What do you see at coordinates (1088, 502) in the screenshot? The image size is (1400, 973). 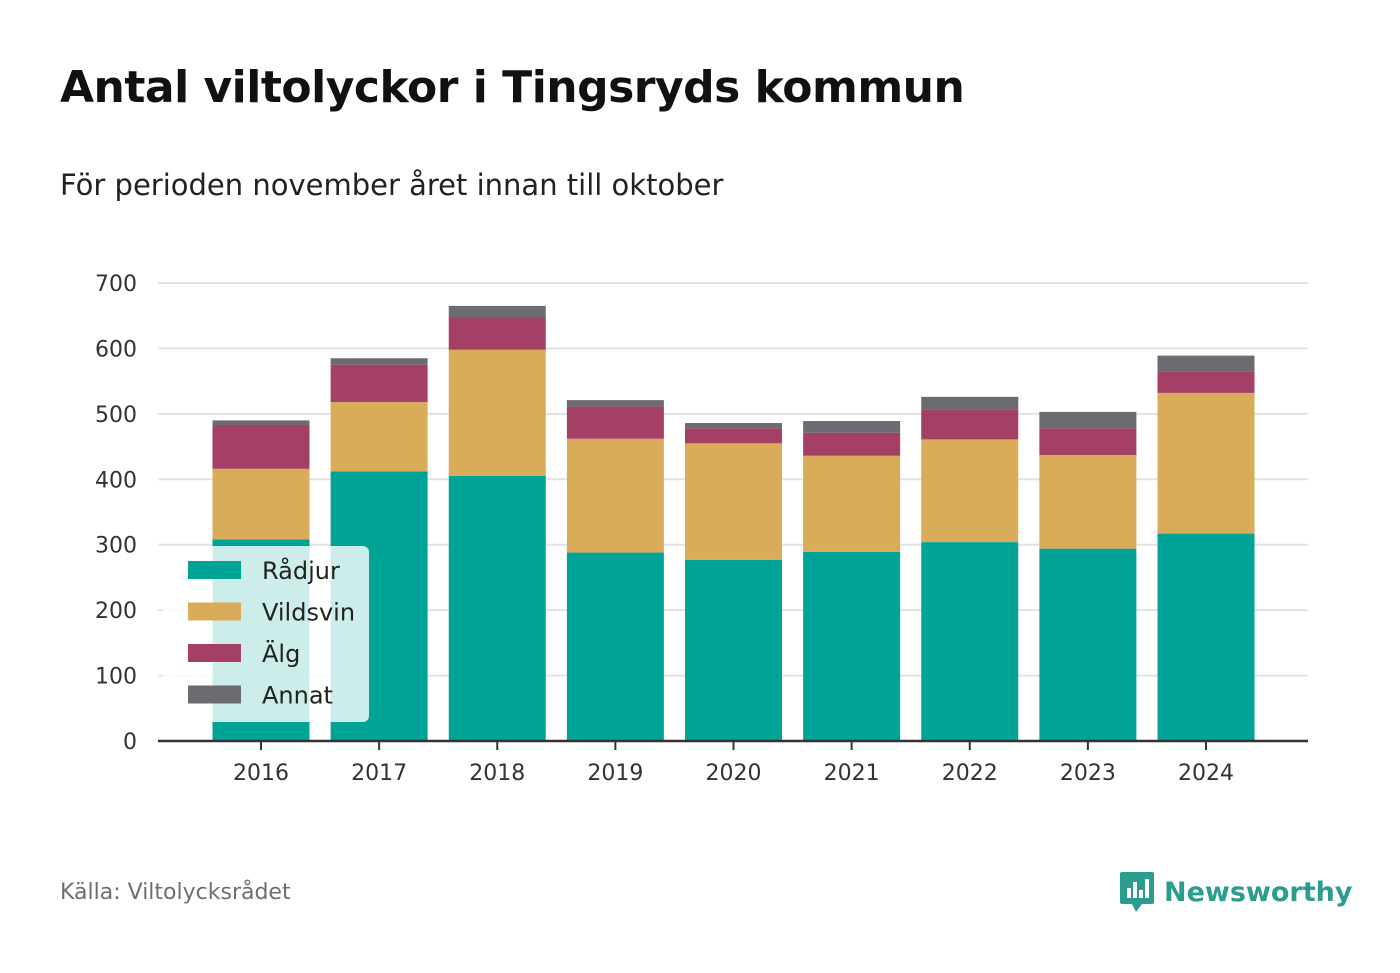 I see `bar-2023-vildsvin` at bounding box center [1088, 502].